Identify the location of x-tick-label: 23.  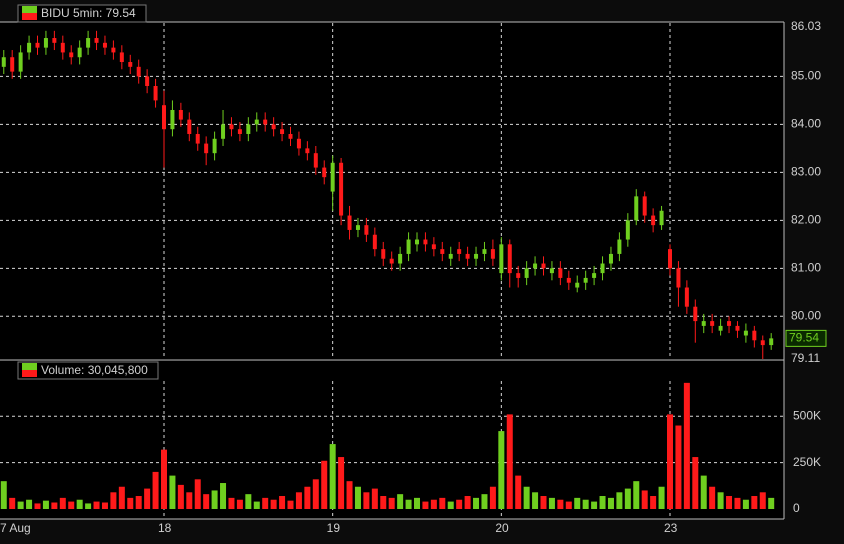
(671, 528).